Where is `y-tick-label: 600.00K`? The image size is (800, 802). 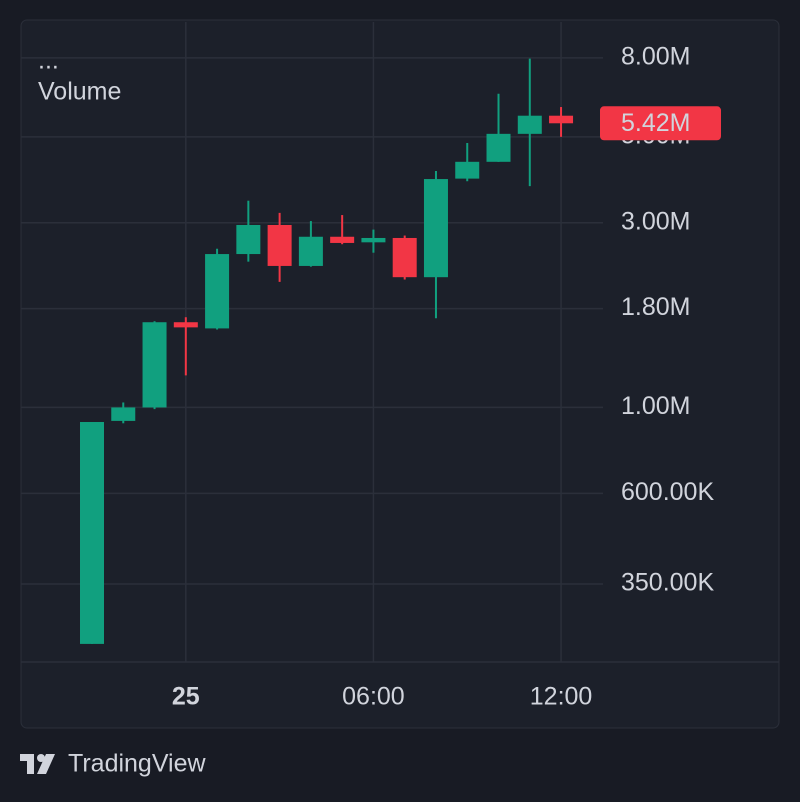
y-tick-label: 600.00K is located at coordinates (667, 492).